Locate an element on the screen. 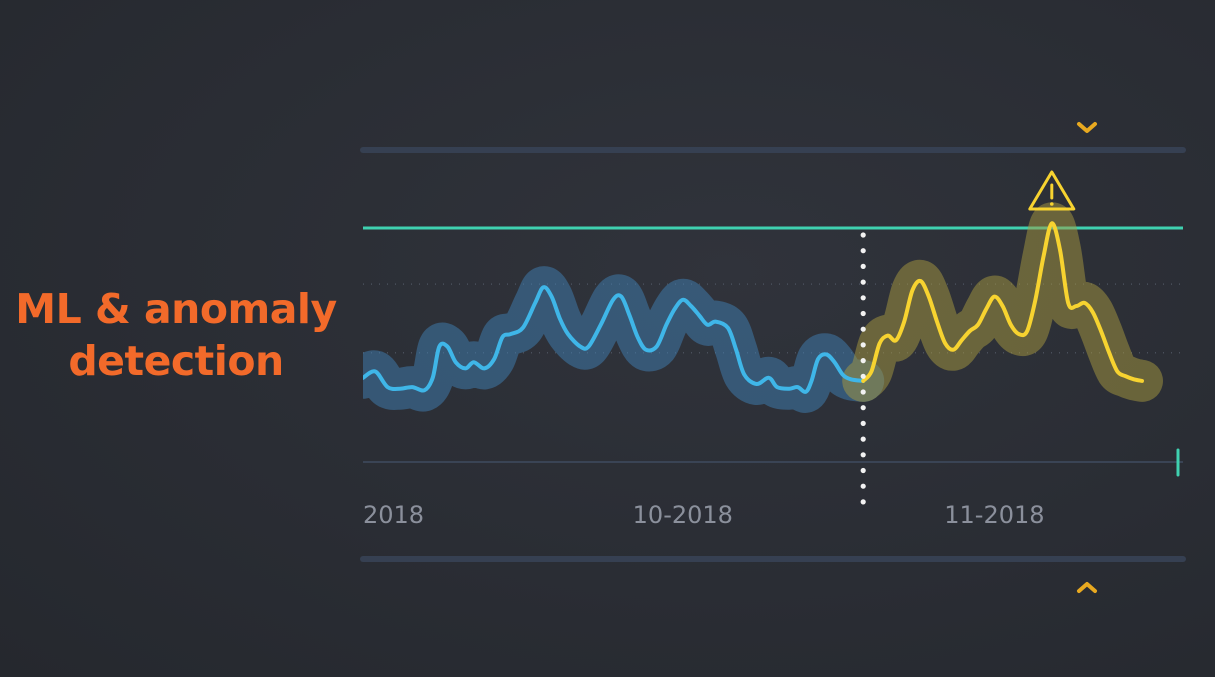 The height and width of the screenshot is (677, 1215). headline-line-1: ML & anomaly is located at coordinates (176, 309).